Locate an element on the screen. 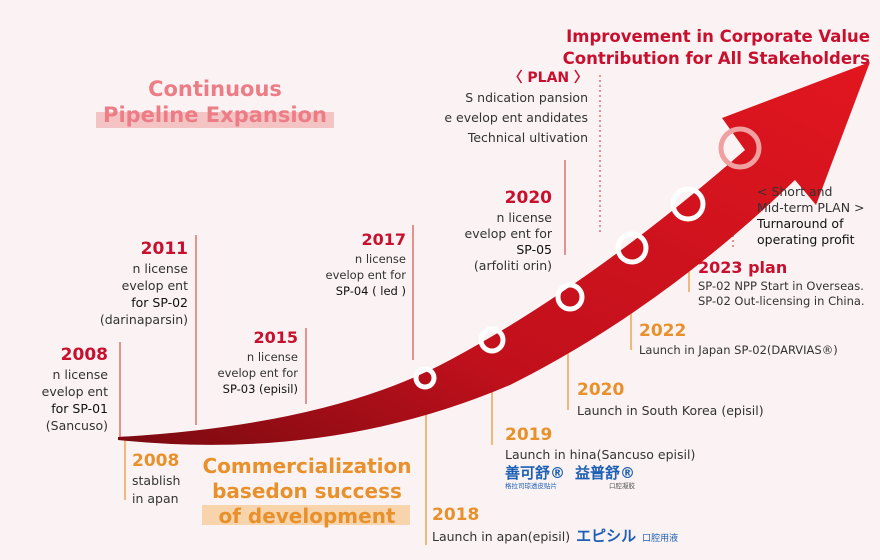 This screenshot has height=560, width=880. milestone-text: (arfoliti orin) is located at coordinates (512, 265).